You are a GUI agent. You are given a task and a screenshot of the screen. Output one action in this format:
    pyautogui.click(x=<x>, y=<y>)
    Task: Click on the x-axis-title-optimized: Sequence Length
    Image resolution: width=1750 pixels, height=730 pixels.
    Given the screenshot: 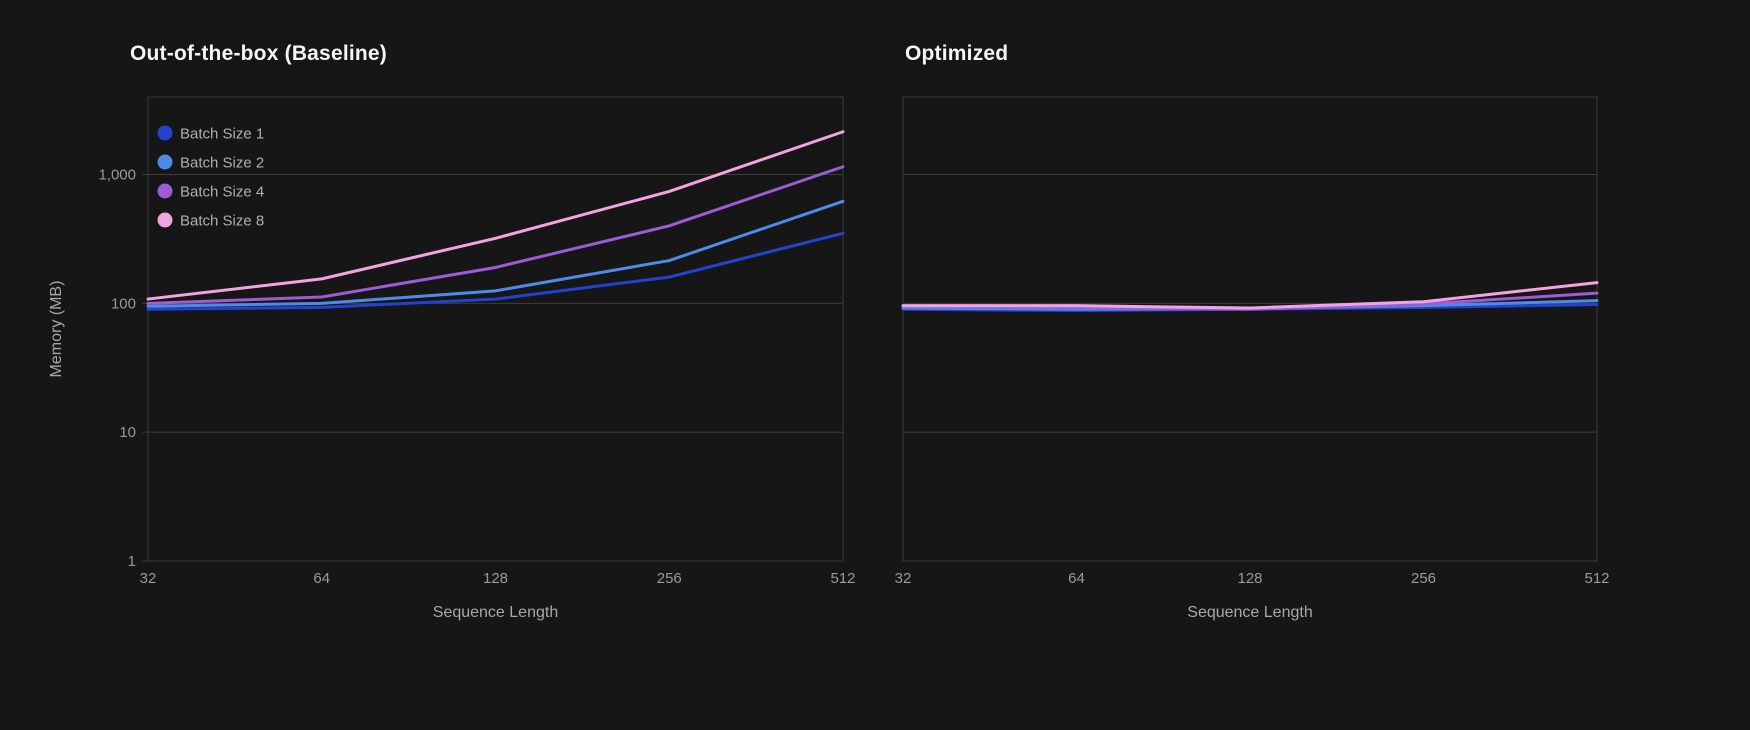 What is the action you would take?
    pyautogui.click(x=1250, y=612)
    